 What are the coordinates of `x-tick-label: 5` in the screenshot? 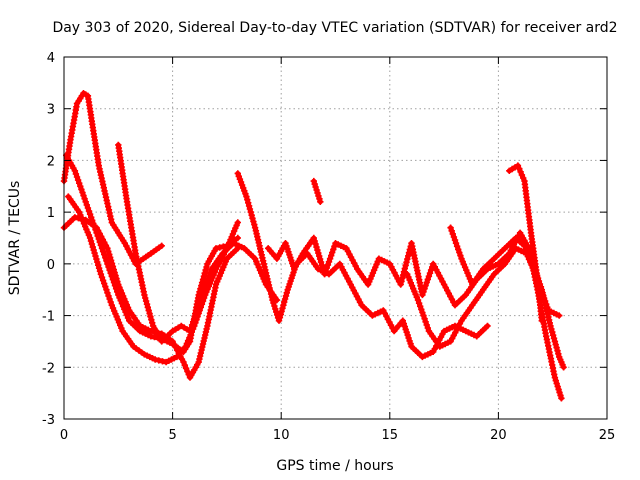 It's located at (172, 435).